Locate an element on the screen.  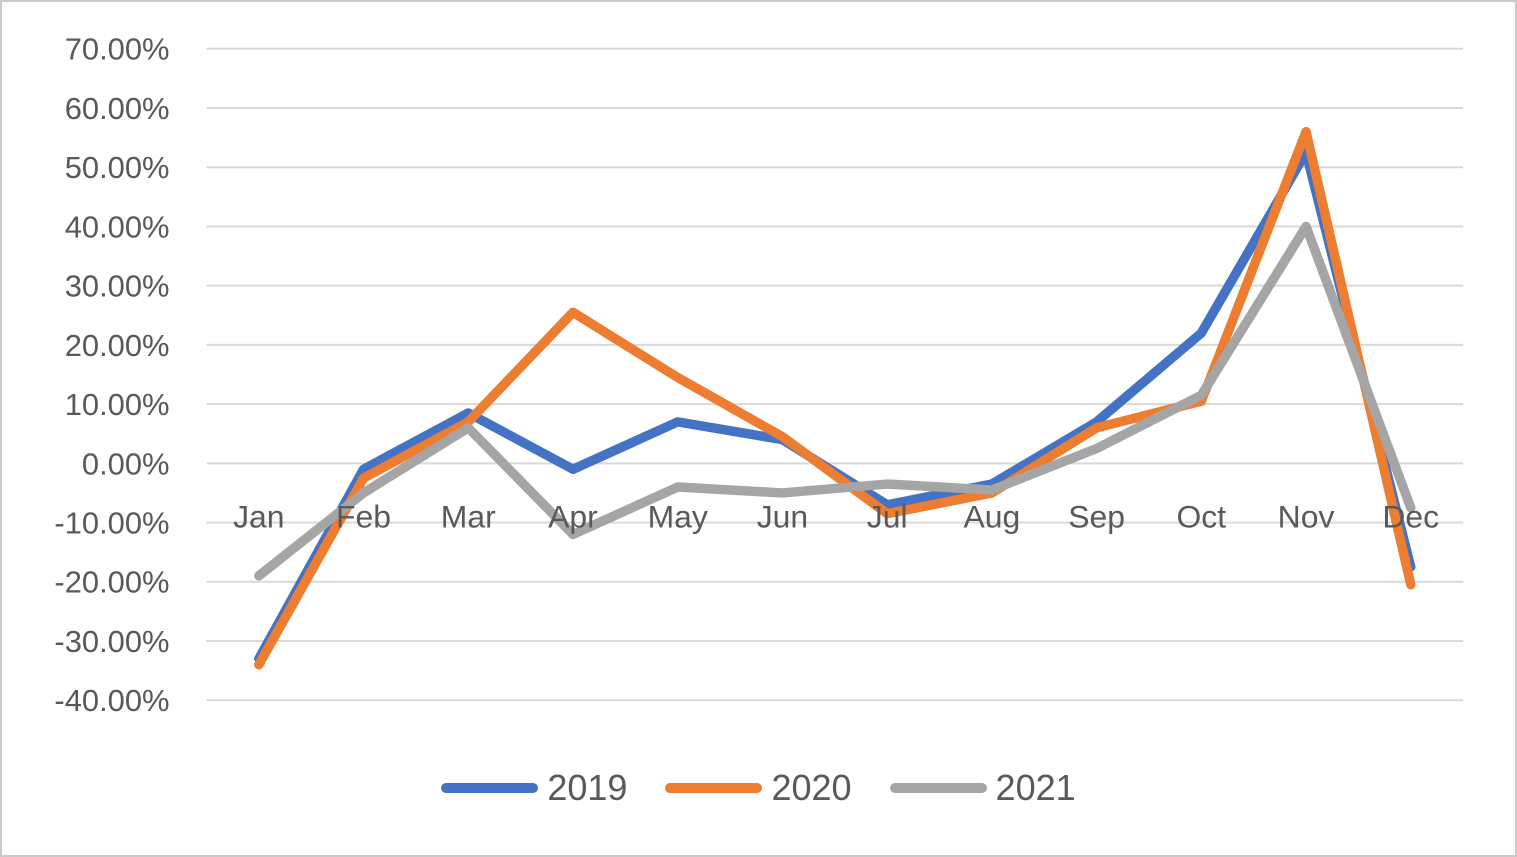
legend-label-2021: 2021 is located at coordinates (1035, 787).